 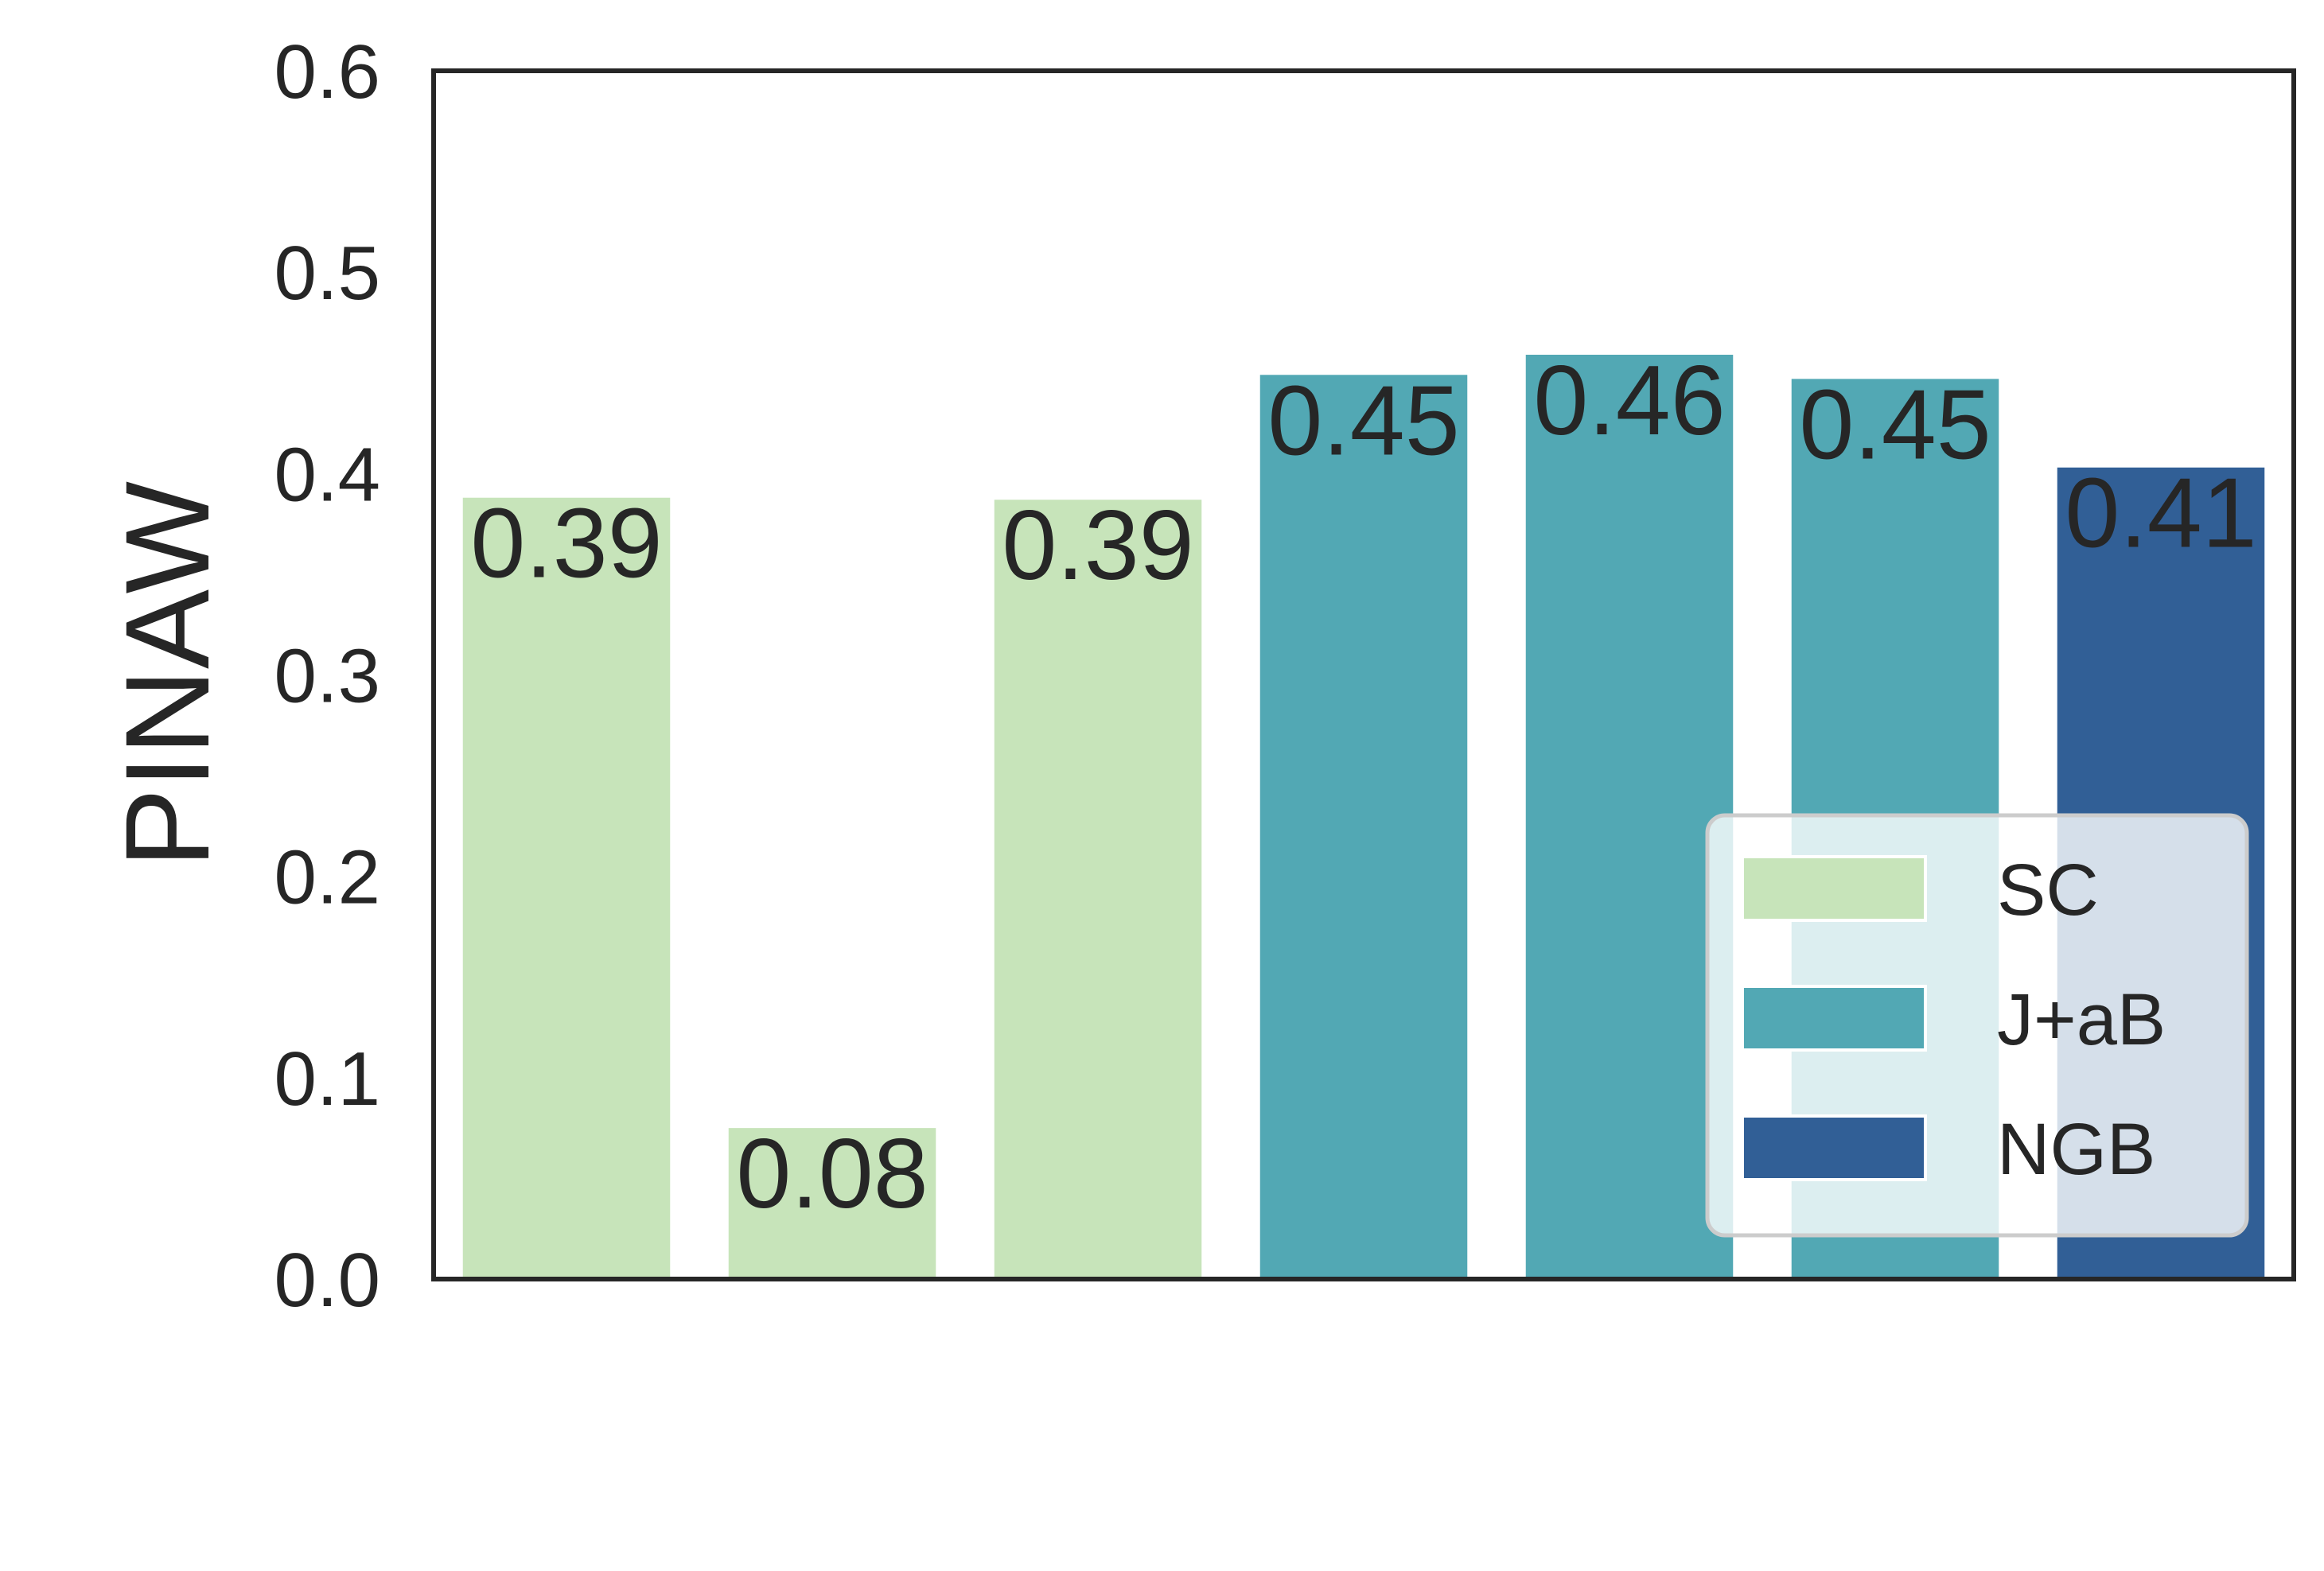 I want to click on data-label-3: 0.39, so click(x=1097, y=546).